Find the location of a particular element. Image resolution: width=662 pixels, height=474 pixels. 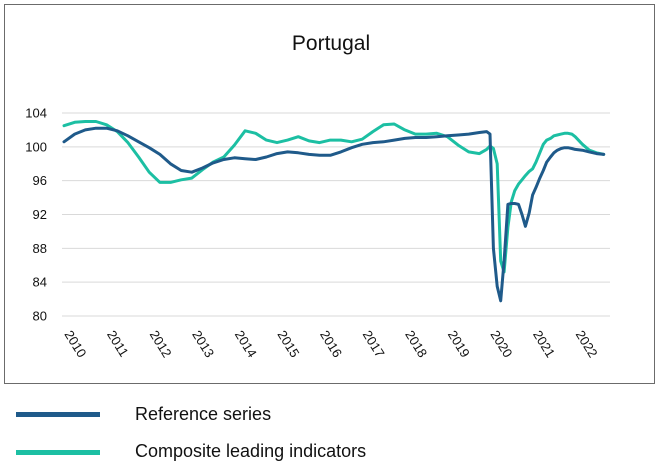

x-tick-label: 2013 is located at coordinates (203, 344).